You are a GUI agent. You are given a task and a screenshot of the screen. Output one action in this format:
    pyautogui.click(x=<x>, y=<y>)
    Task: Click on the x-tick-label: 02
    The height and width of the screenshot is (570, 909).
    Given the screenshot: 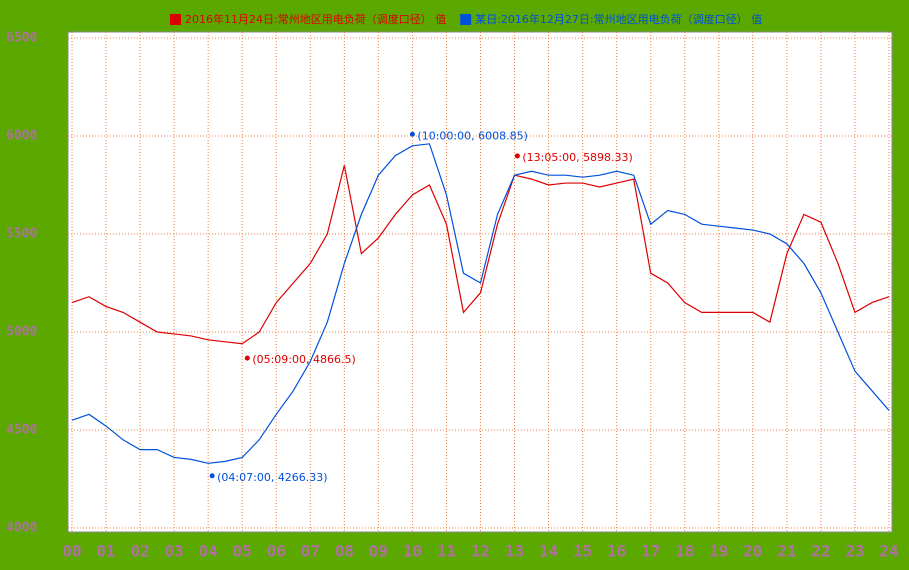 What is the action you would take?
    pyautogui.click(x=139, y=551)
    